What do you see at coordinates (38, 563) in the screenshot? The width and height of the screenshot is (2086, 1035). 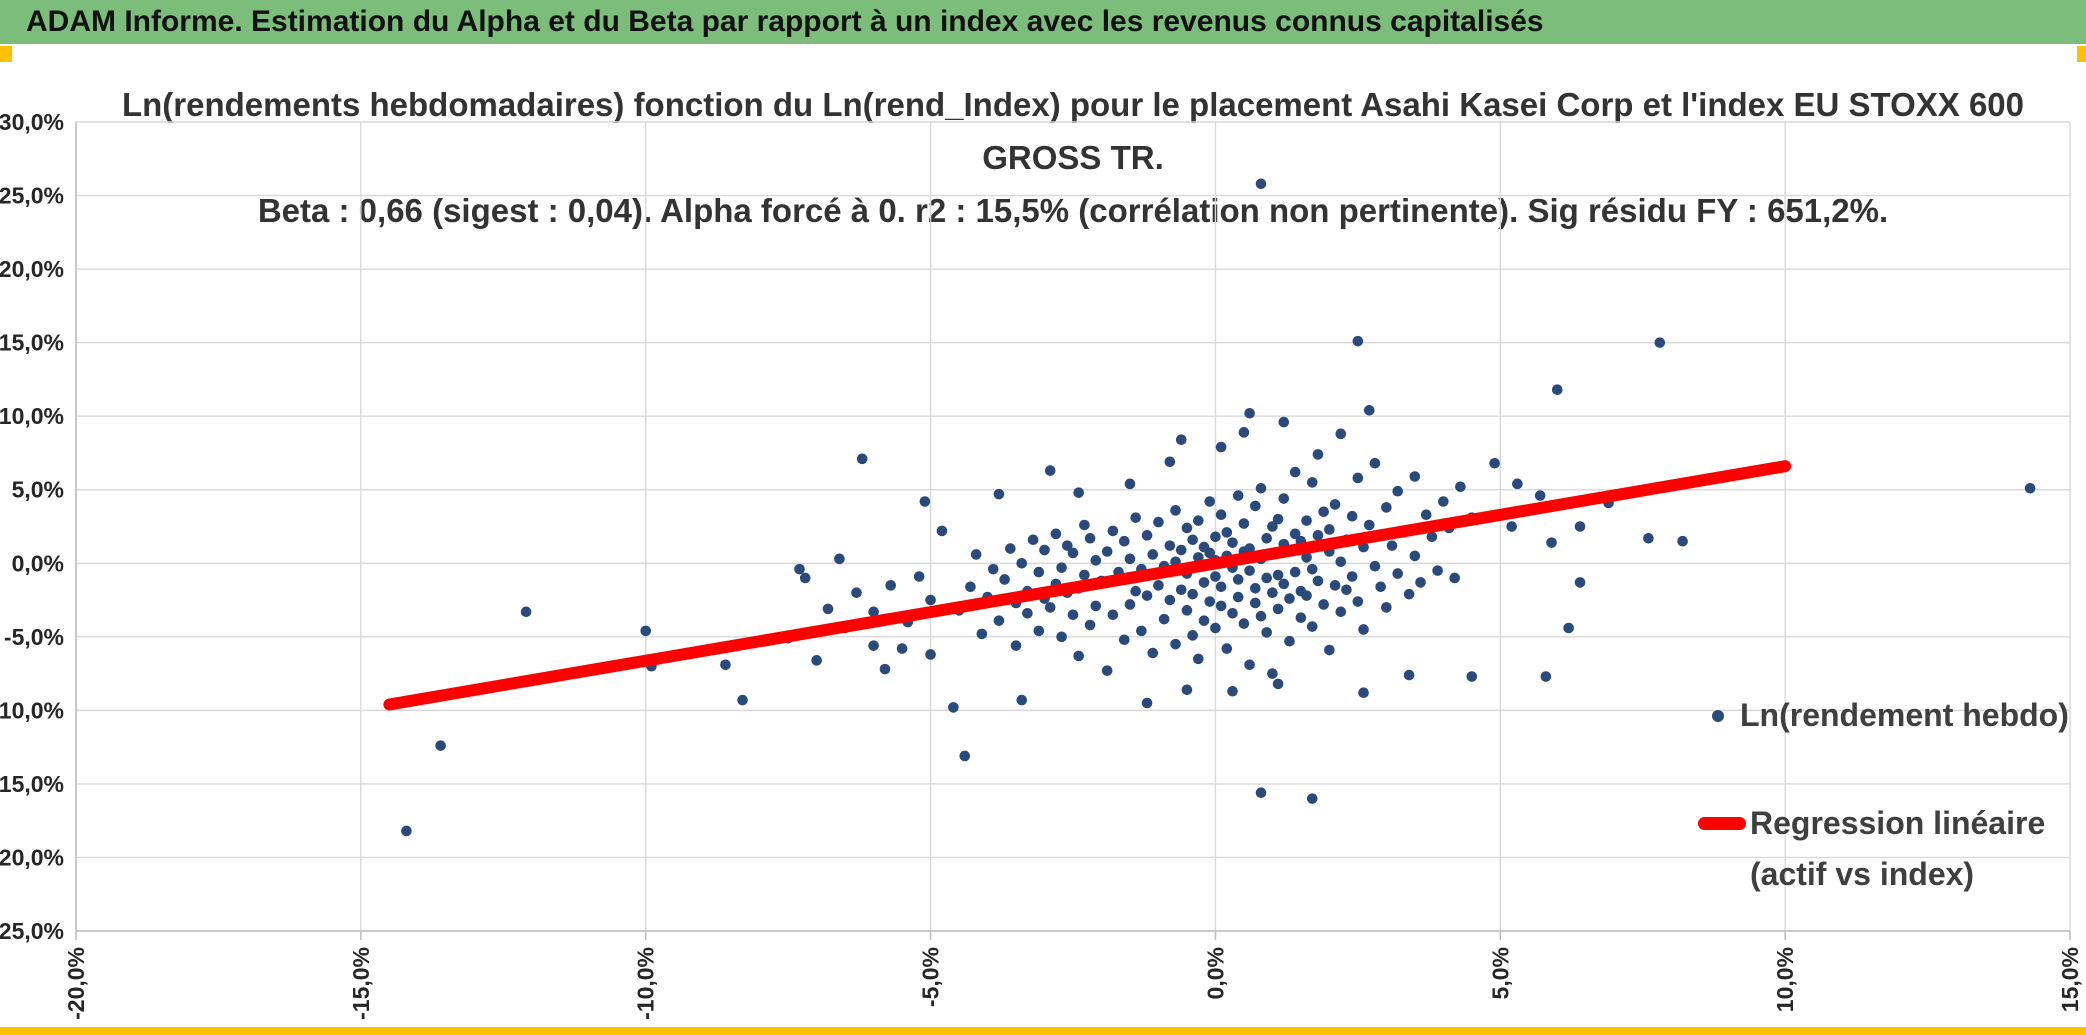 I see `y-axis-tick-label: 0,0%` at bounding box center [38, 563].